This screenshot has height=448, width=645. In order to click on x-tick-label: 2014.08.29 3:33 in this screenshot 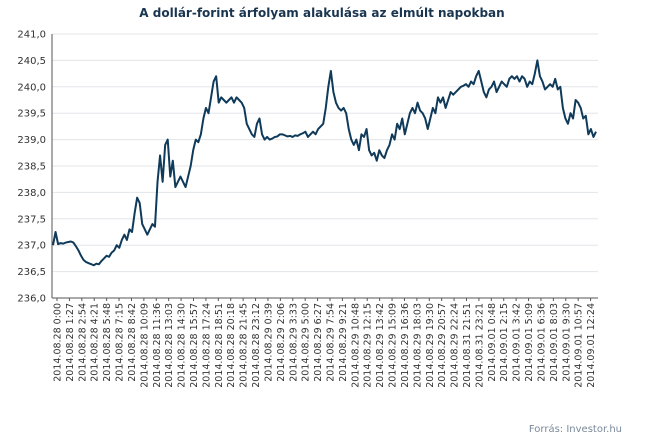, I will do `click(293, 342)`.